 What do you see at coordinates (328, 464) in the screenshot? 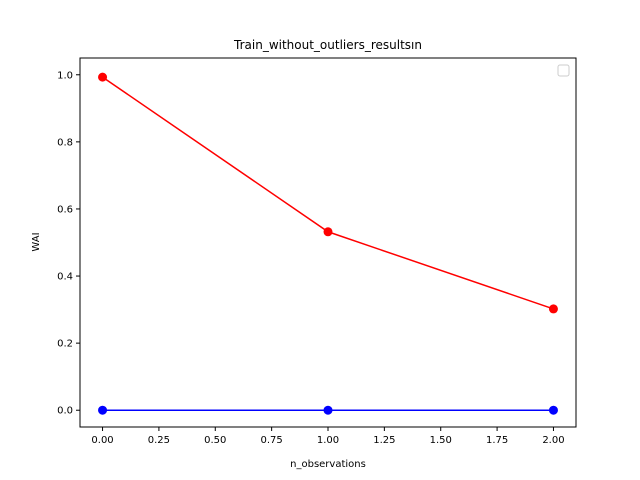
I see `x-axis-label: n_observations` at bounding box center [328, 464].